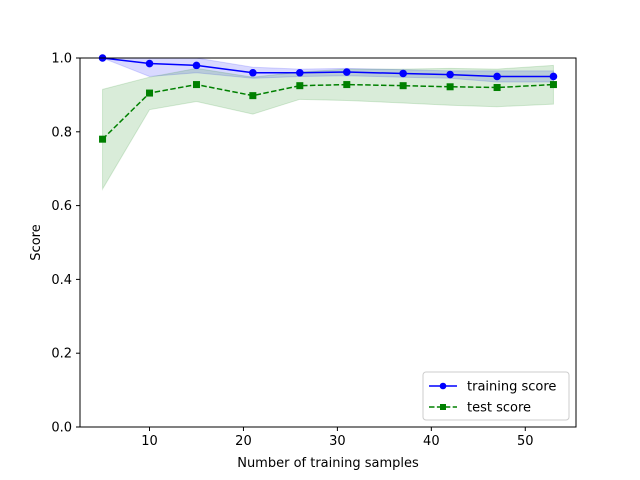 This screenshot has height=480, width=640. I want to click on x-axis-ticks: 10 20 30 40 50, so click(337, 438).